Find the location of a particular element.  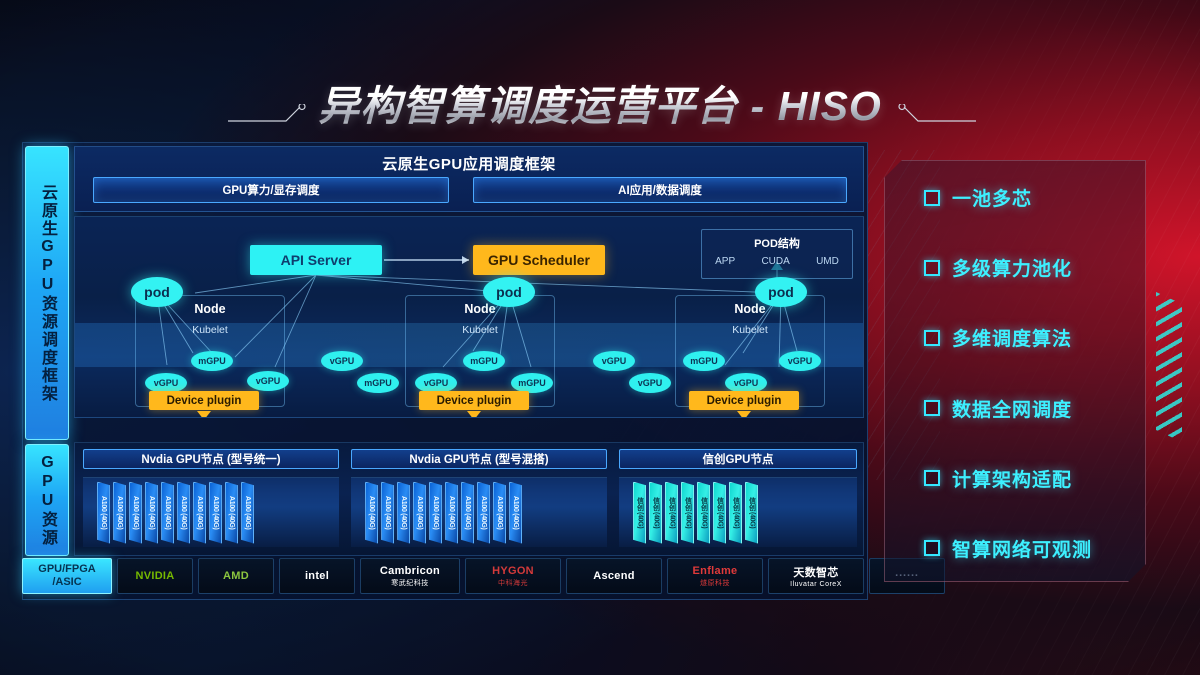

gpu-scheduler-box: GPU Scheduler is located at coordinates (539, 260).